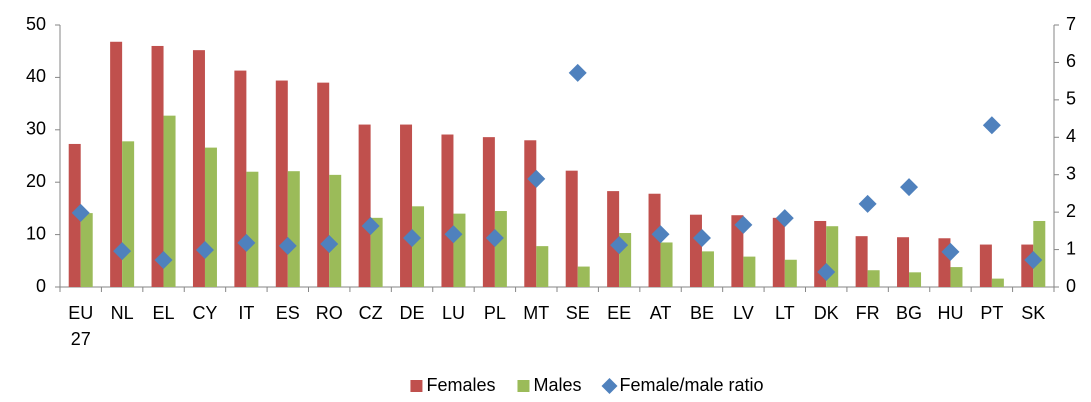 The width and height of the screenshot is (1091, 402). Describe the element at coordinates (702, 313) in the screenshot. I see `x-tick-label: BE` at that location.